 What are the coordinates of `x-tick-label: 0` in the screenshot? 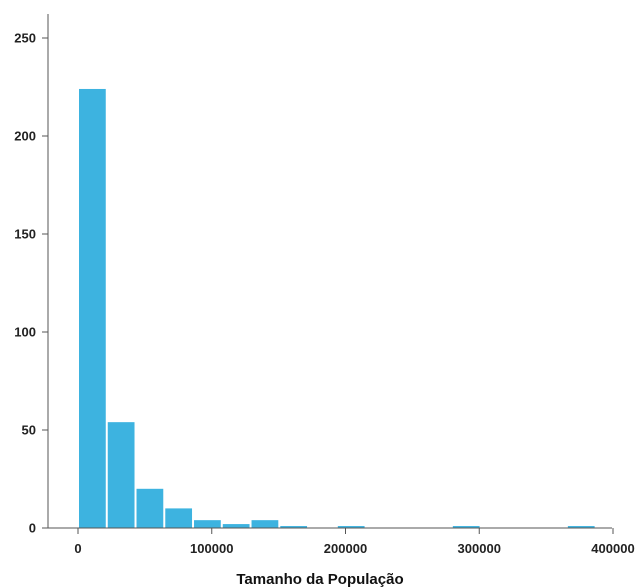 It's located at (77, 548).